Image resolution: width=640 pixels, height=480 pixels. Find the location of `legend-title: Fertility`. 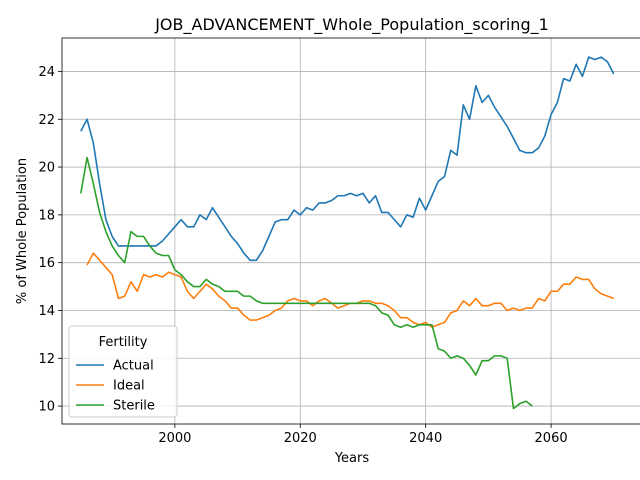

legend-title: Fertility is located at coordinates (123, 342).